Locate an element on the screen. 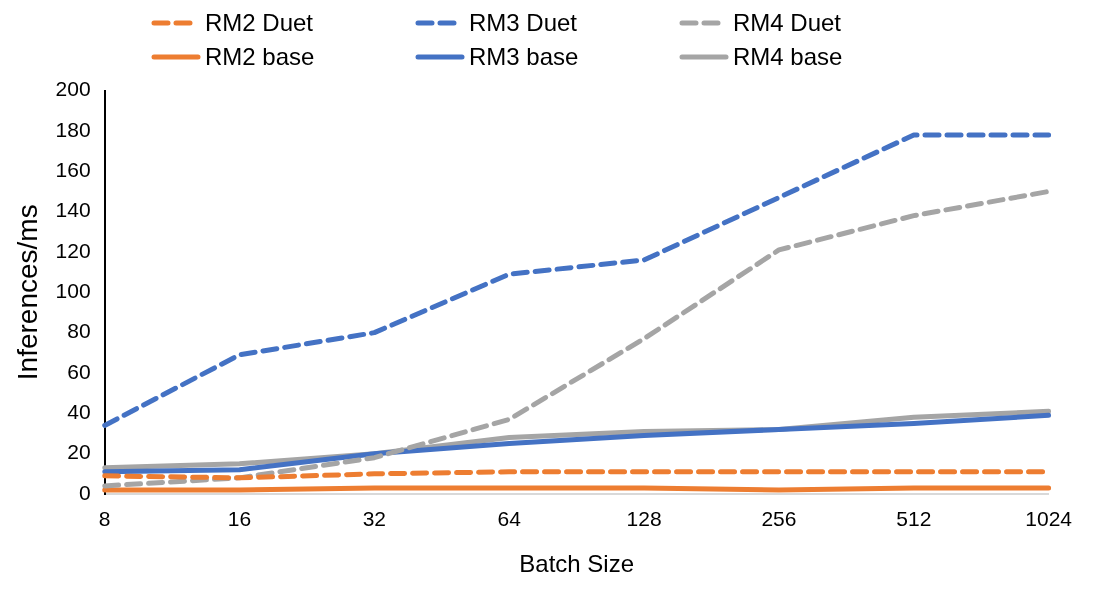 Image resolution: width=1094 pixels, height=592 pixels. y-tick-label: 40 is located at coordinates (79, 412).